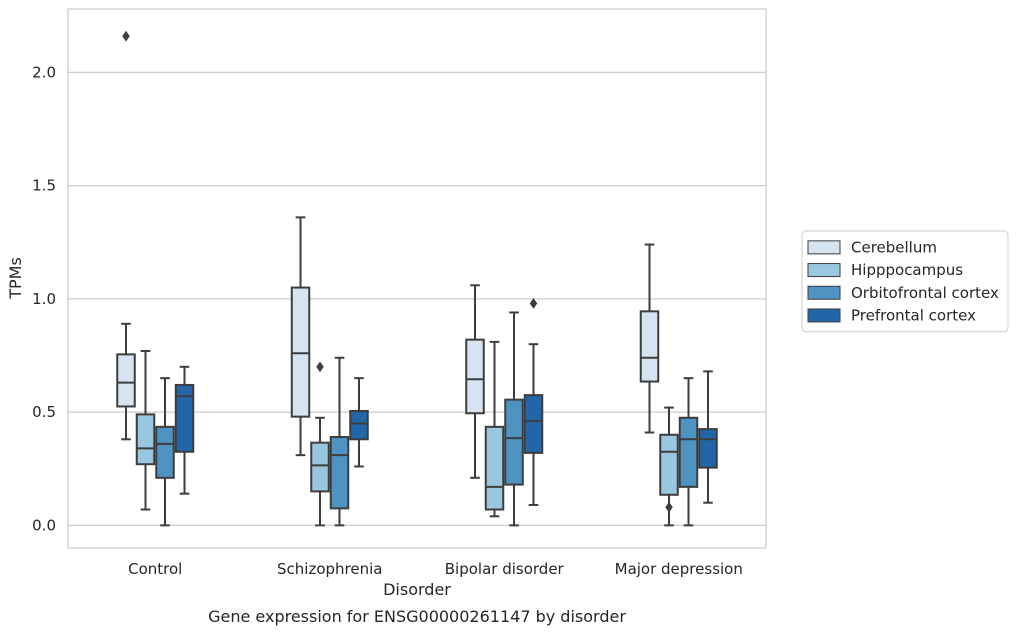  What do you see at coordinates (44, 412) in the screenshot?
I see `y-tick-label: 0.5` at bounding box center [44, 412].